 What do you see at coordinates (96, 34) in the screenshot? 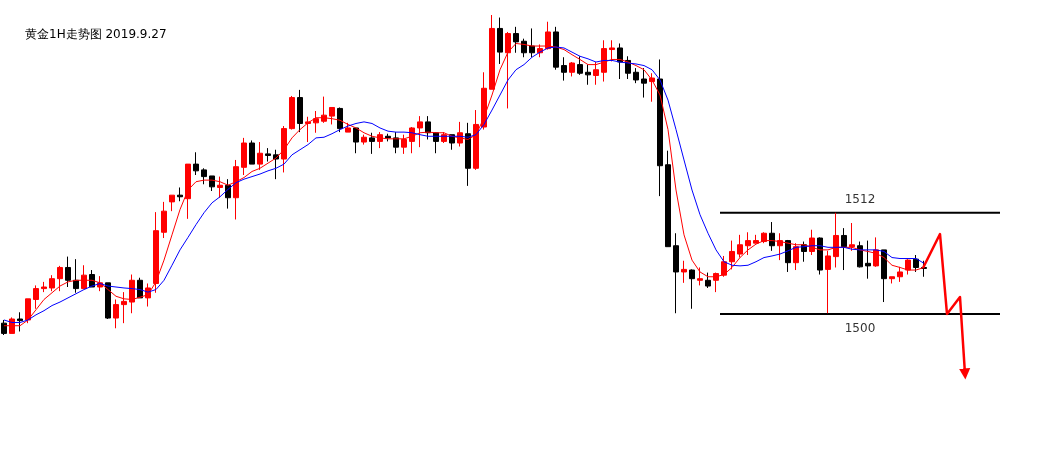
I see `text: 黄金1H走势图 2019.9.27` at bounding box center [96, 34].